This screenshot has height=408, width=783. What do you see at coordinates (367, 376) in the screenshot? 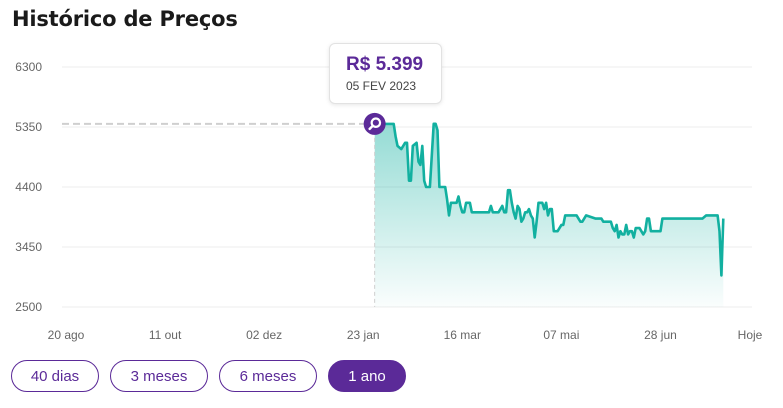
I see `range-button-1-year: 1 ano` at bounding box center [367, 376].